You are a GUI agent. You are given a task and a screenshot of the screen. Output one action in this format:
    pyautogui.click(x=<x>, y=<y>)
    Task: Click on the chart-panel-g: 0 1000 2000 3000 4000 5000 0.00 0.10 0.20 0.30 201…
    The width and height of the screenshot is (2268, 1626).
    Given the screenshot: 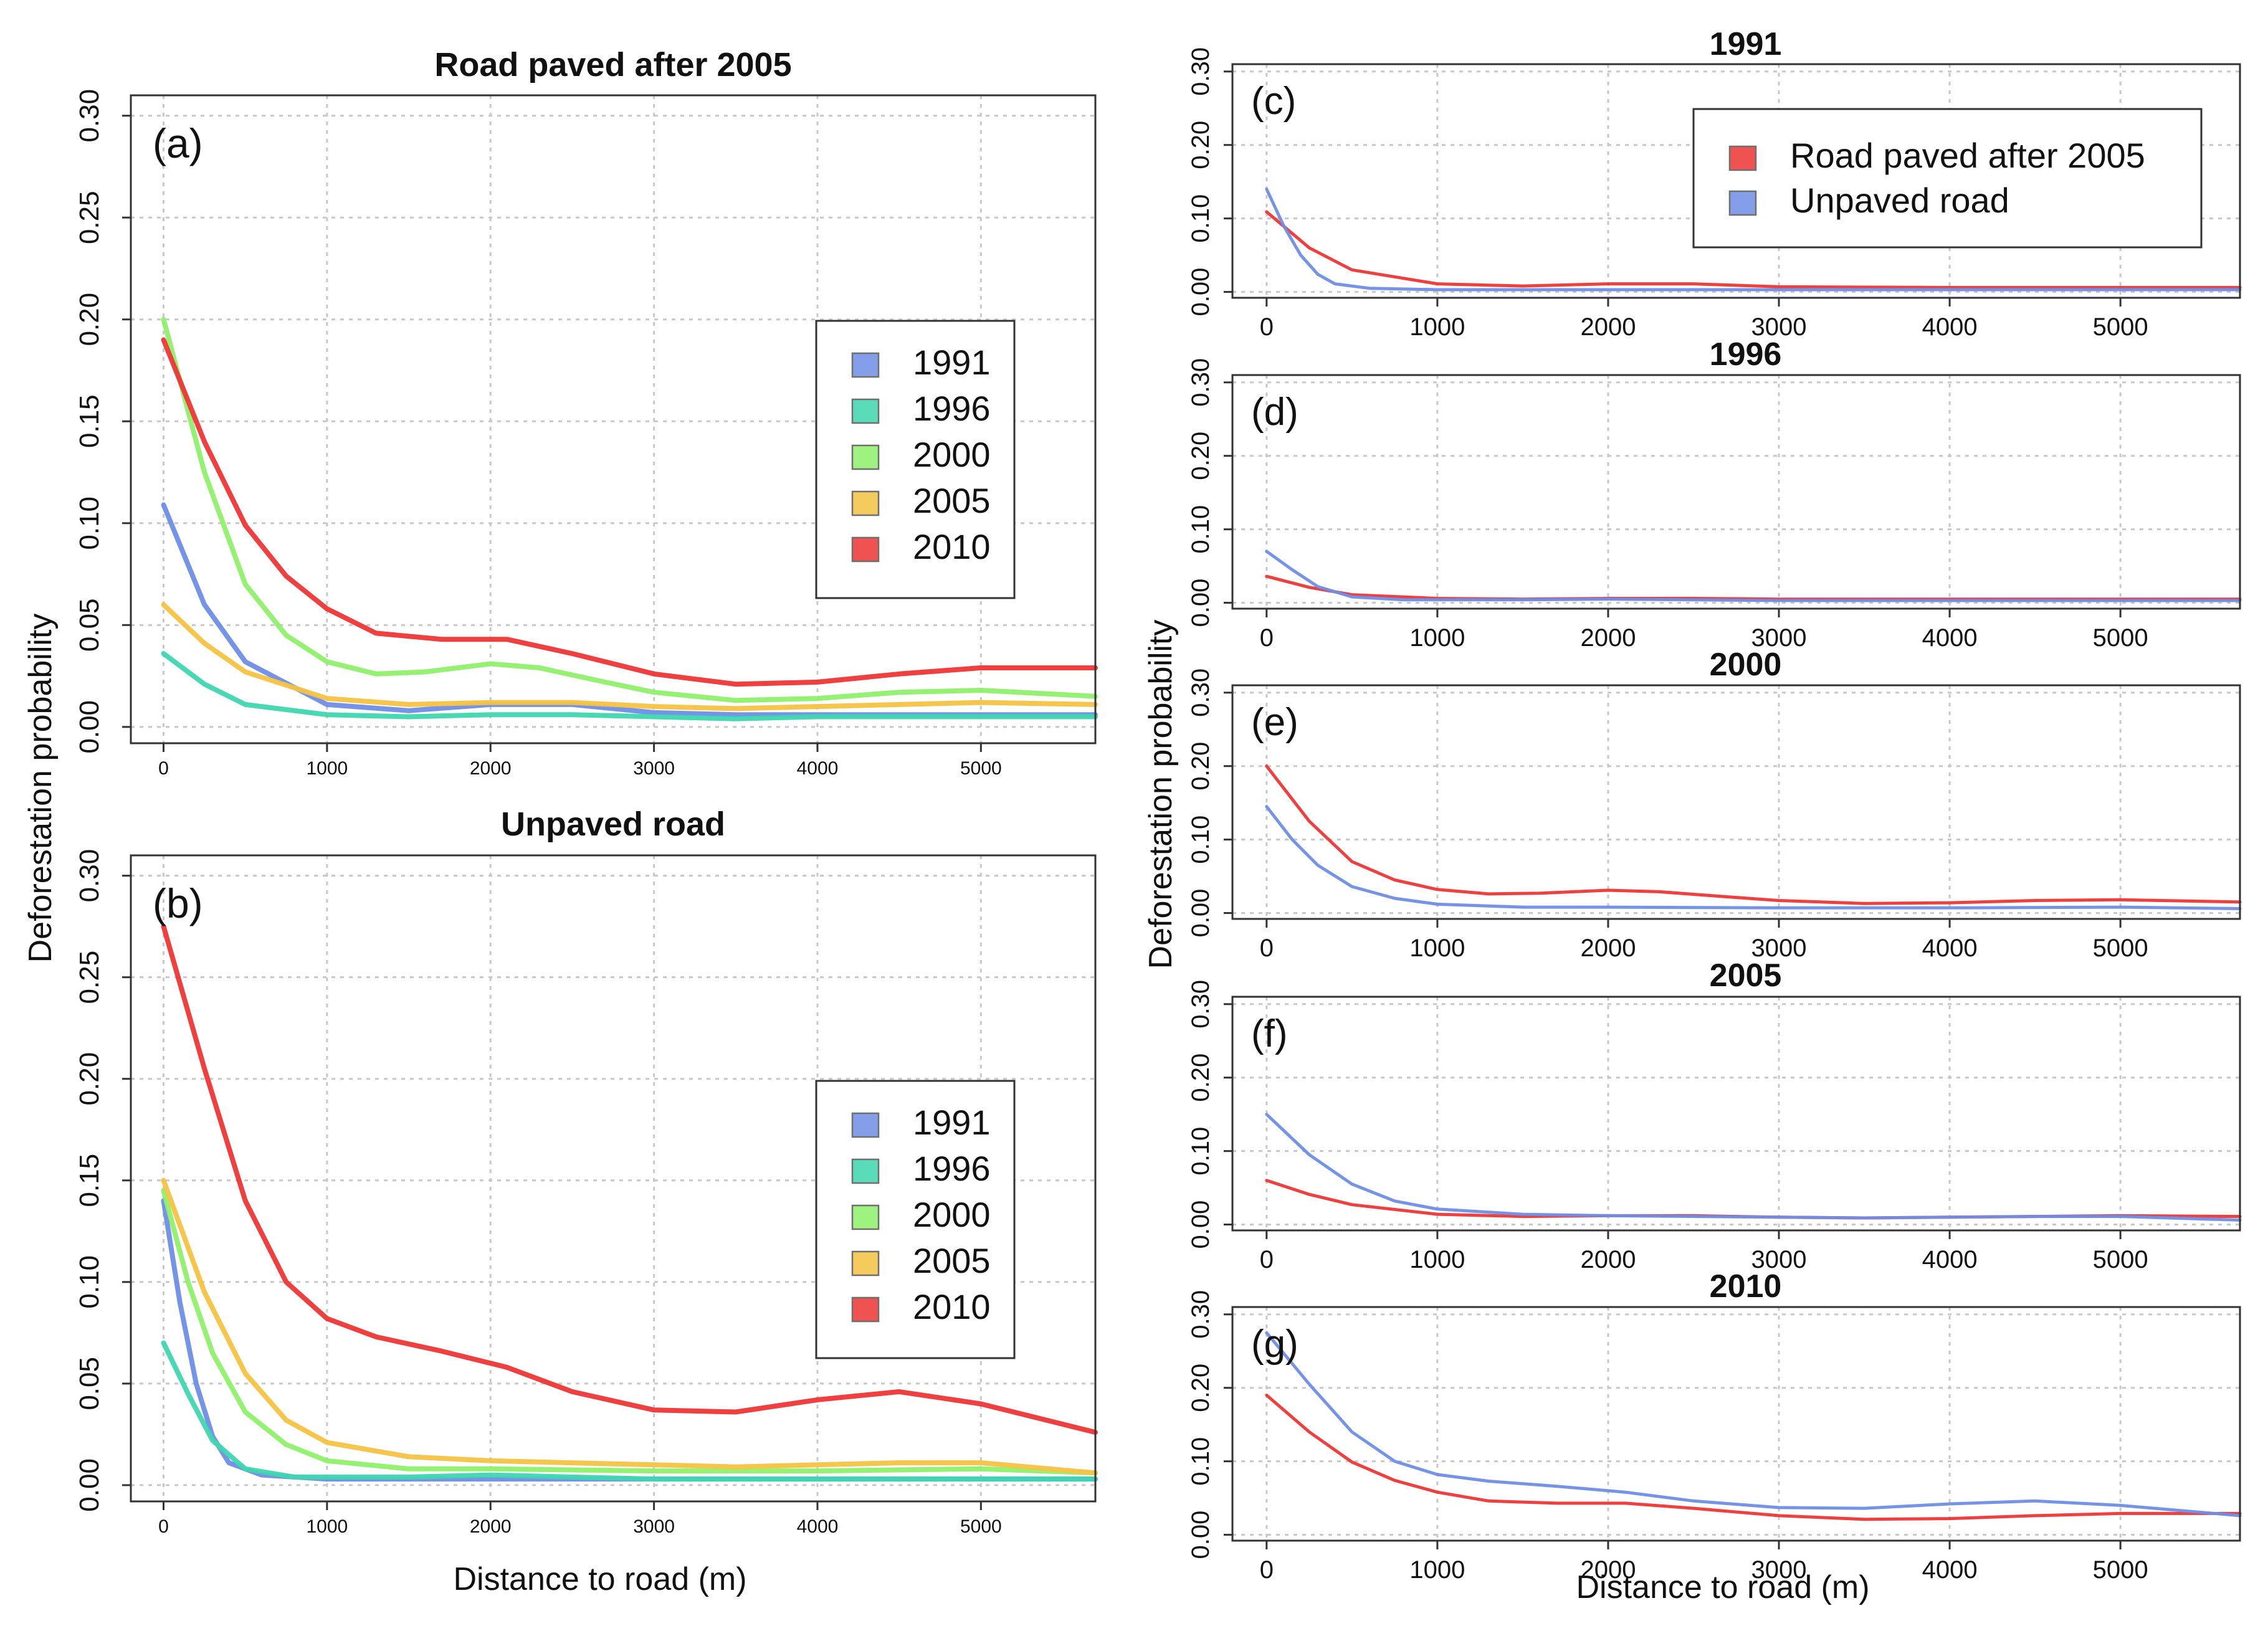 What is the action you would take?
    pyautogui.click(x=1714, y=1426)
    